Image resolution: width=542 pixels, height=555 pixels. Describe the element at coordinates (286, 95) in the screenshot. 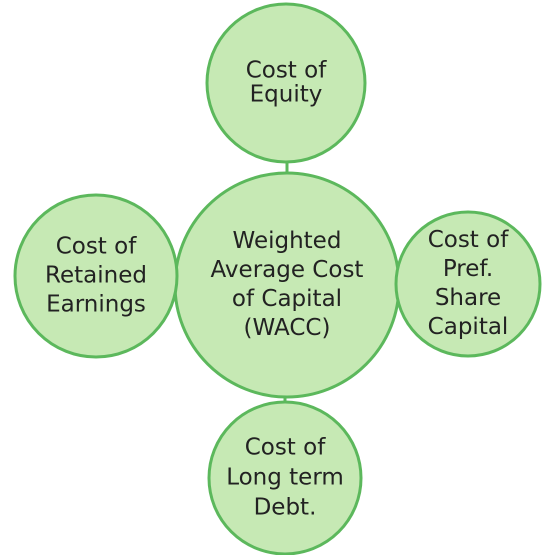

I see `node-label: Equity` at that location.